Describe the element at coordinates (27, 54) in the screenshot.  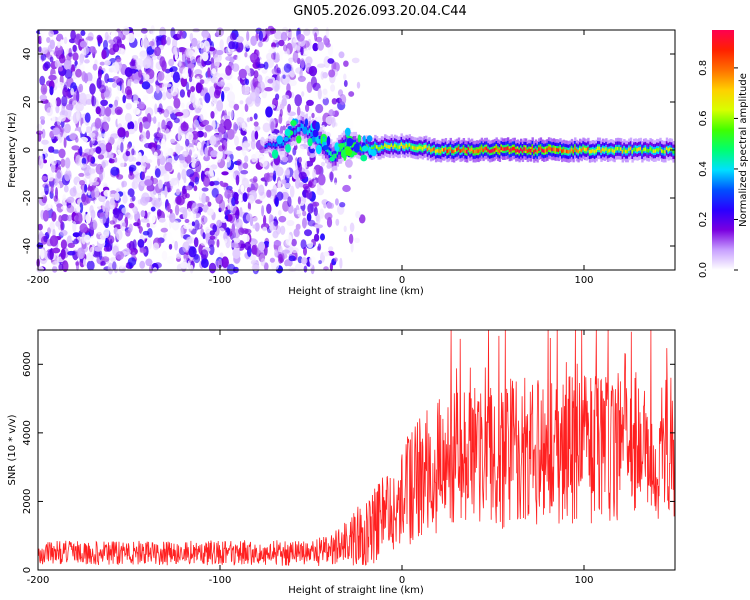
I see `spectrogram-y-tick-label: 40` at that location.